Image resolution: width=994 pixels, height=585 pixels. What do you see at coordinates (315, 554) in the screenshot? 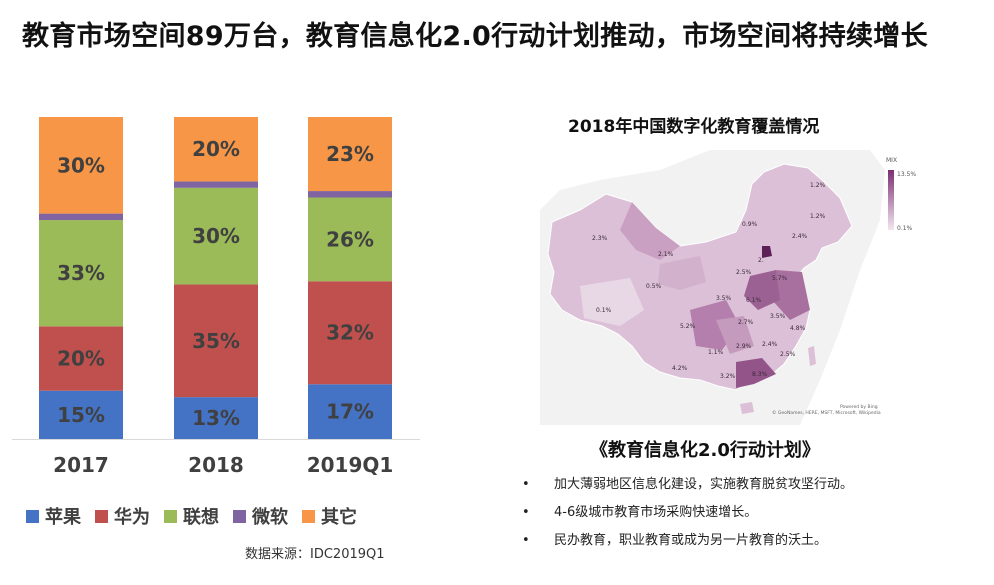
I see `data-source: 数据来源：IDC2019Q1` at bounding box center [315, 554].